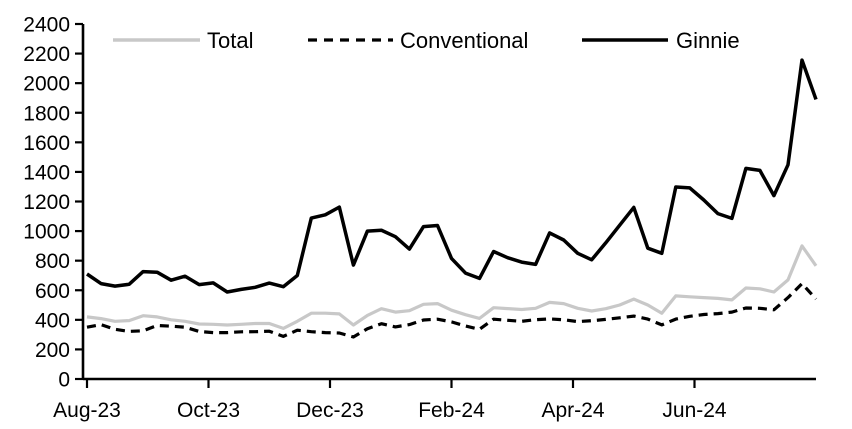  What do you see at coordinates (464, 40) in the screenshot?
I see `legend-label-conventional: Conventional` at bounding box center [464, 40].